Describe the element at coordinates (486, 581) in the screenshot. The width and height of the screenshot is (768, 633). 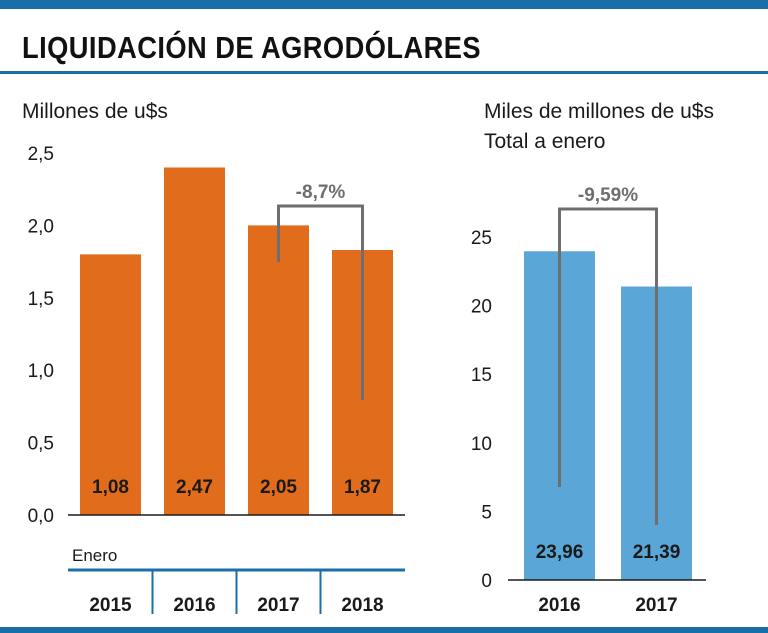
I see `y-tick-label: 0` at that location.